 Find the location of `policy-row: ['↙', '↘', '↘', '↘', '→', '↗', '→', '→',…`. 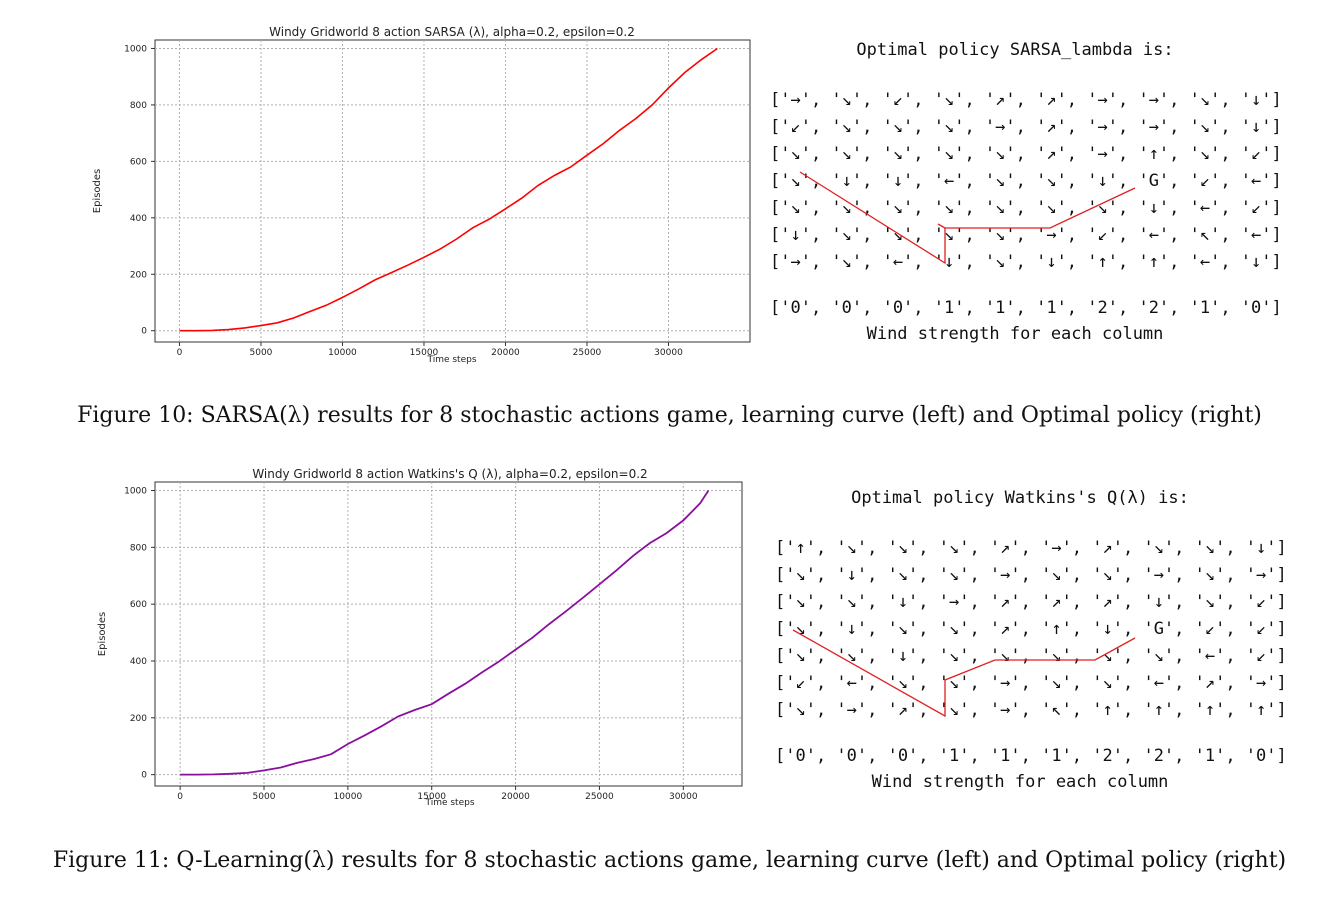

policy-row: ['↙', '↘', '↘', '↘', '→', '↗', '→', '→',… is located at coordinates (1026, 127).